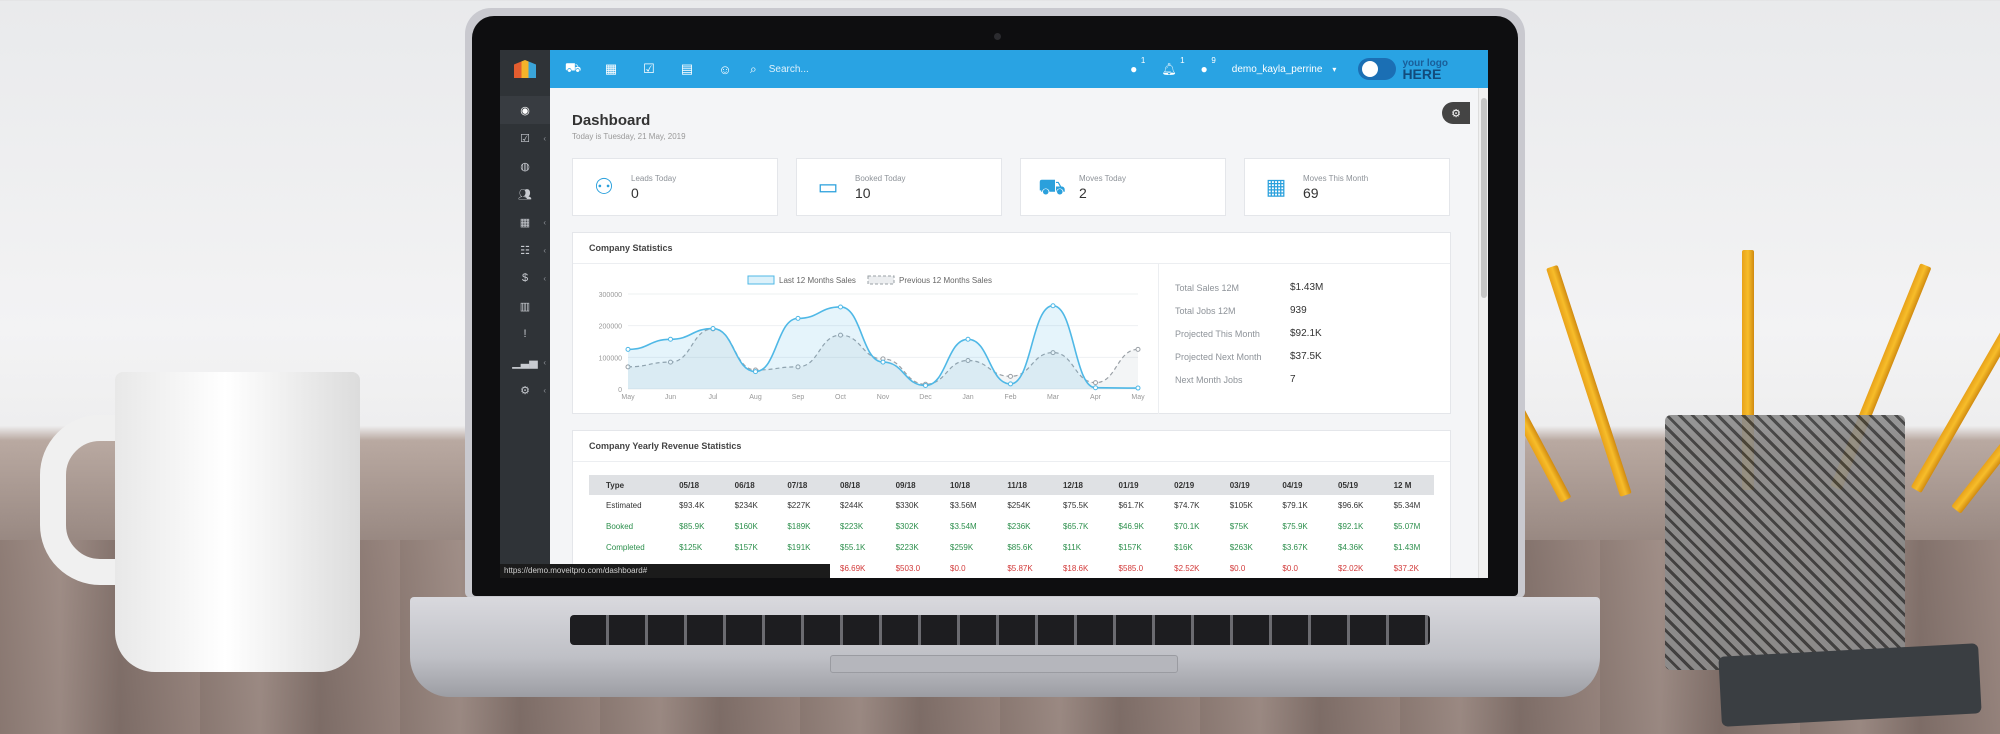  Describe the element at coordinates (525, 390) in the screenshot. I see `sidebar-item-settings: ⚙ ‹` at that location.